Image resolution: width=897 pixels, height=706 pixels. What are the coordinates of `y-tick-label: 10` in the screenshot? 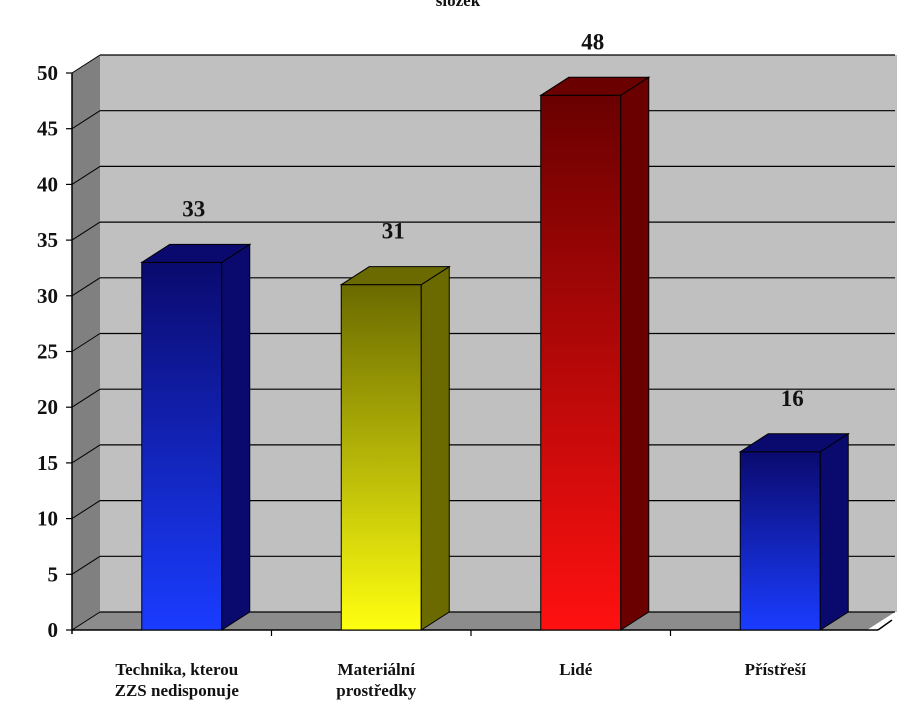 It's located at (47, 519).